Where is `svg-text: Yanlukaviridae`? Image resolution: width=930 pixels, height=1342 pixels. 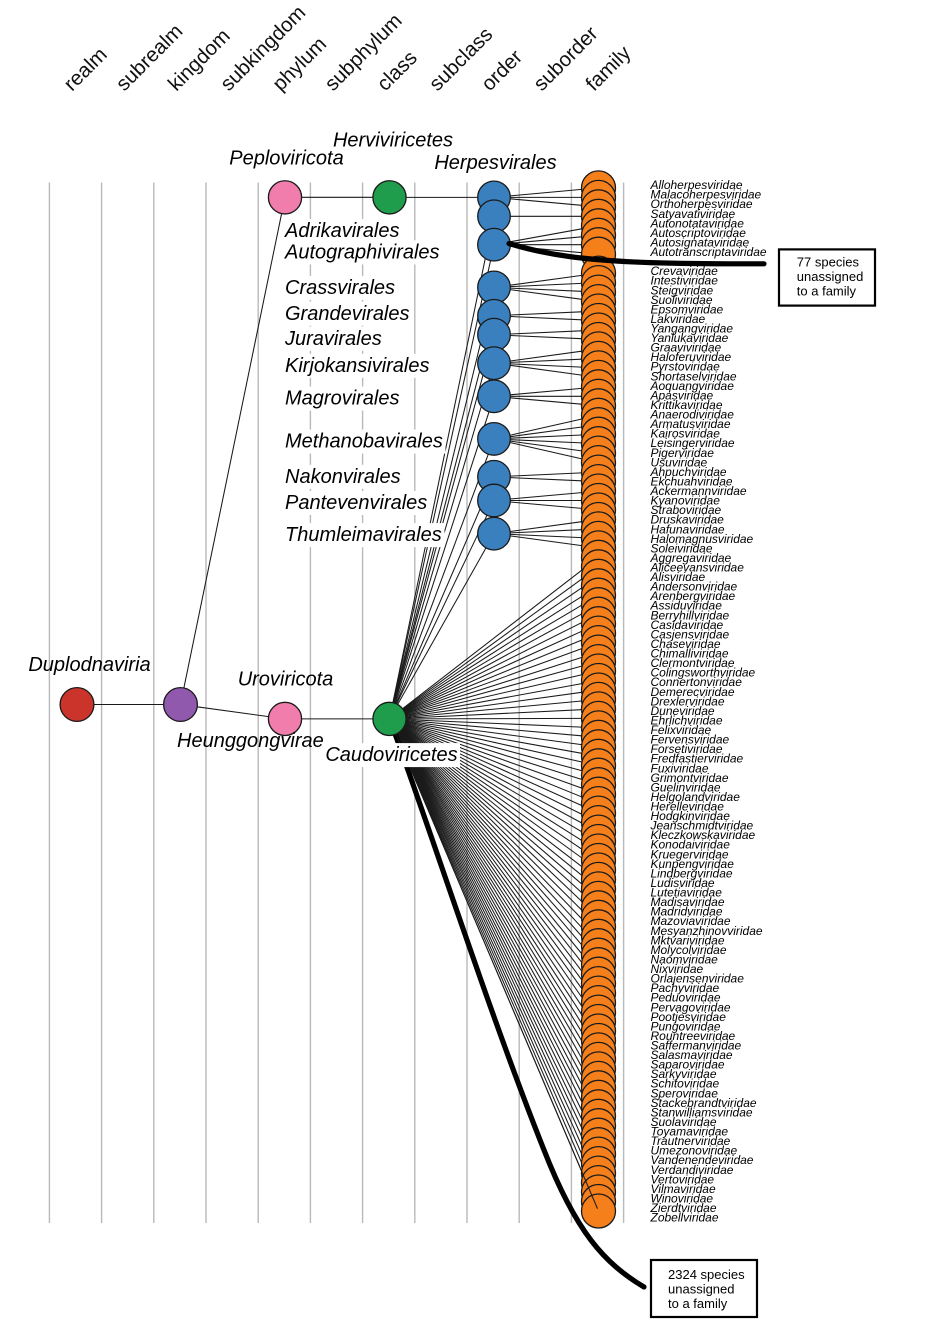 svg-text: Yanlukaviridae is located at coordinates (690, 338).